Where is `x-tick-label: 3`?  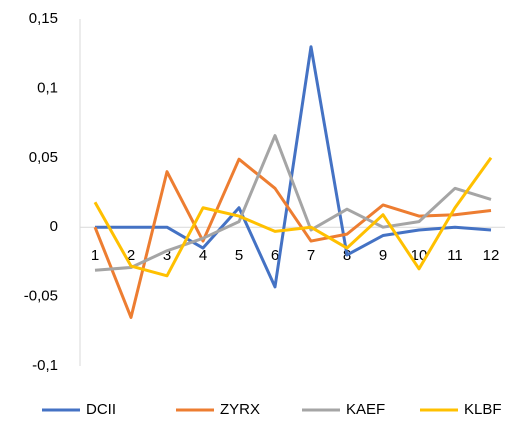 x-tick-label: 3 is located at coordinates (167, 255).